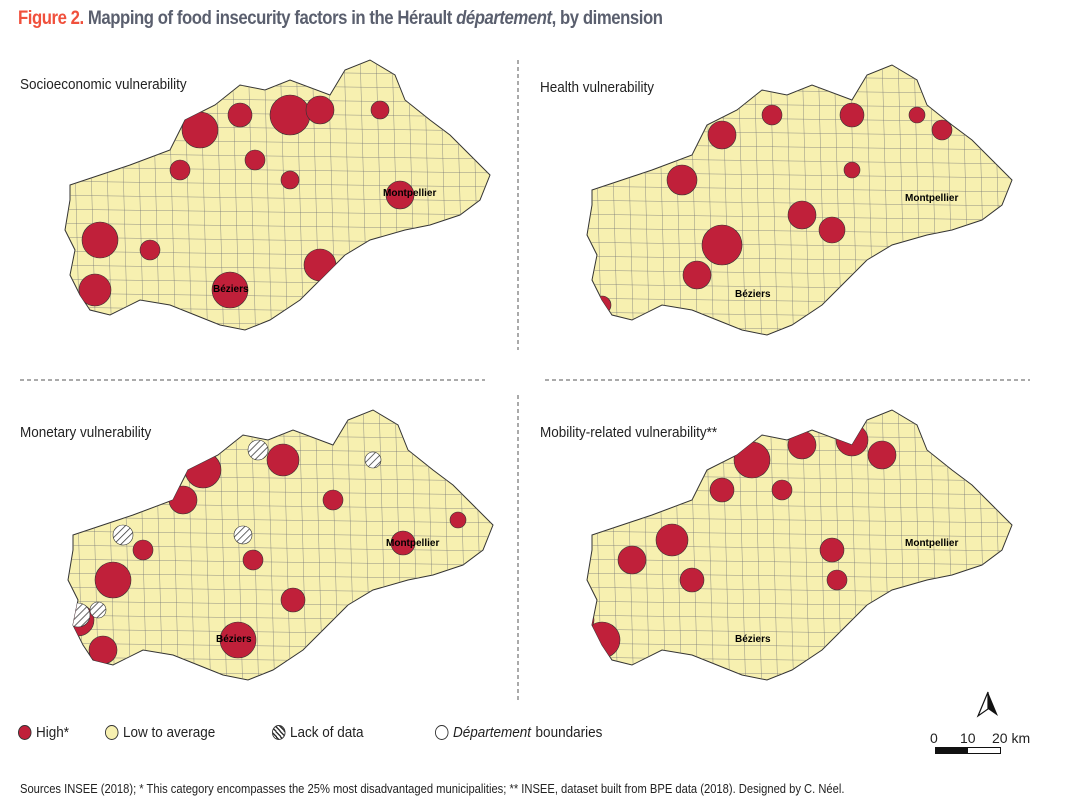 This screenshot has height=809, width=1067. I want to click on legend-high: High*, so click(43, 732).